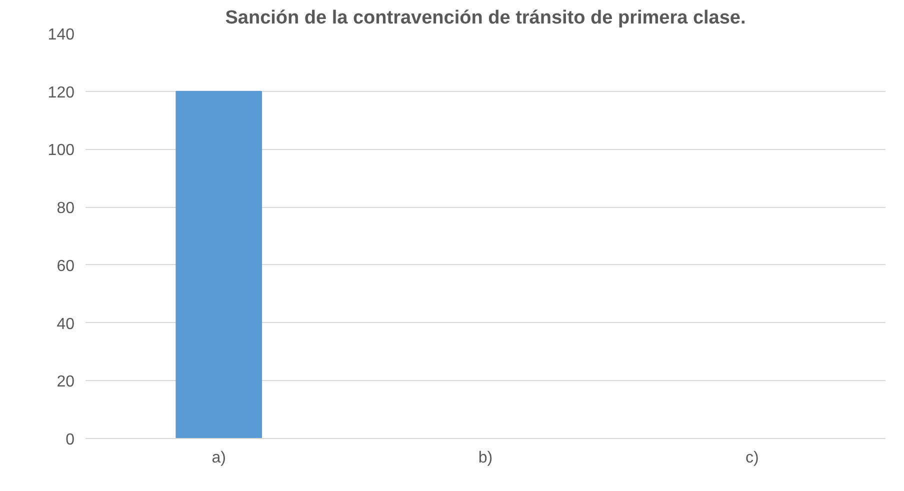 The width and height of the screenshot is (904, 491). Describe the element at coordinates (219, 458) in the screenshot. I see `x-tick-label: a)` at that location.